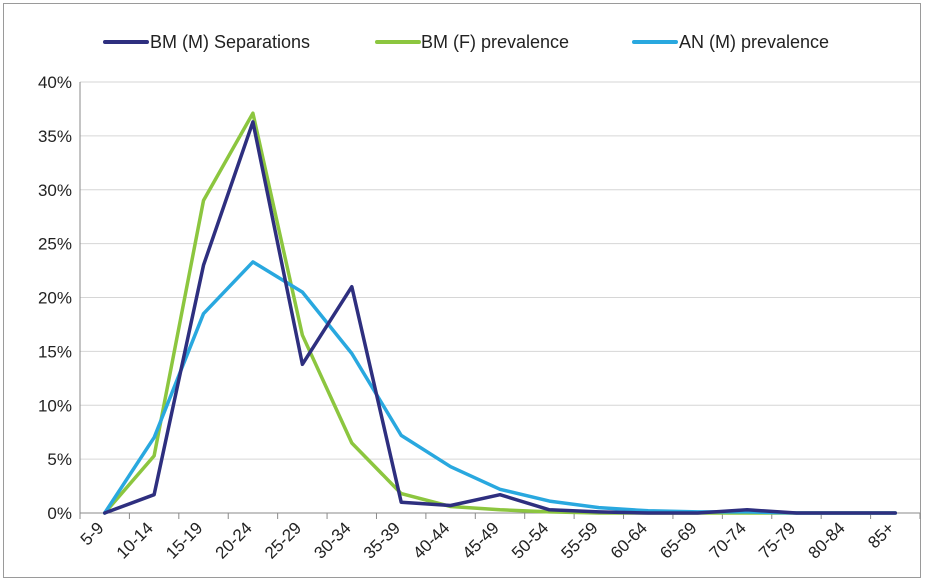 This screenshot has width=926, height=583. What do you see at coordinates (234, 540) in the screenshot?
I see `x-tick-label: 20-24` at bounding box center [234, 540].